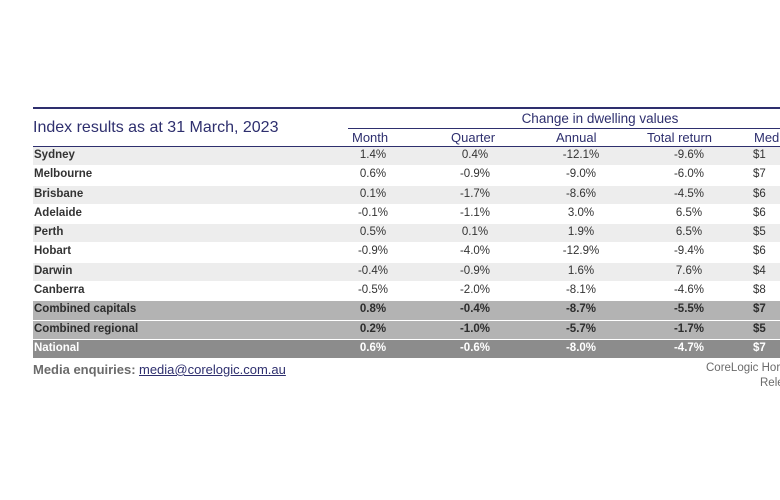 The width and height of the screenshot is (780, 500). What do you see at coordinates (59, 290) in the screenshot?
I see `row-name: Canberra` at bounding box center [59, 290].